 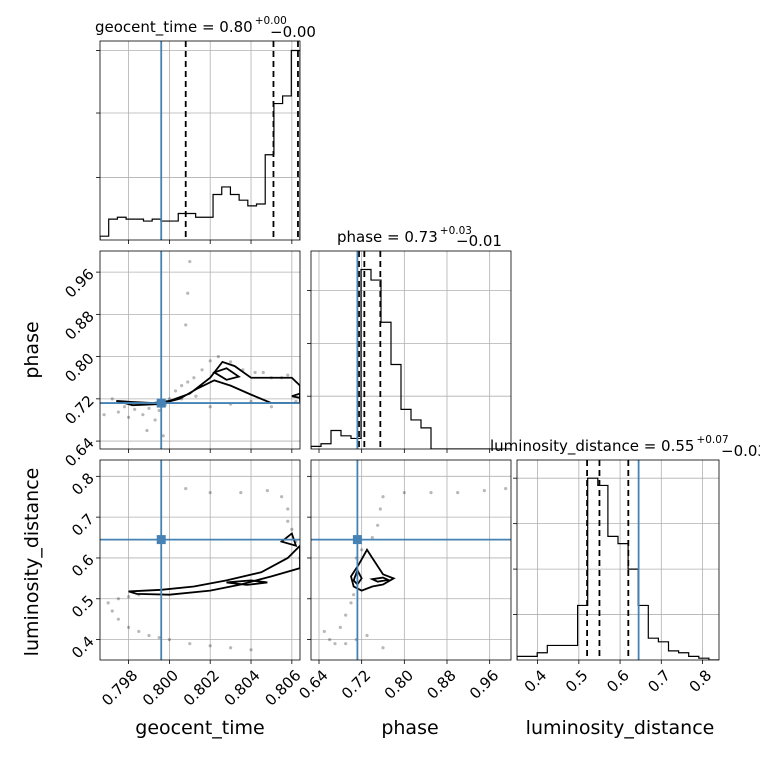 I want to click on tick-label-x-phase: 0.72, so click(x=356, y=684).